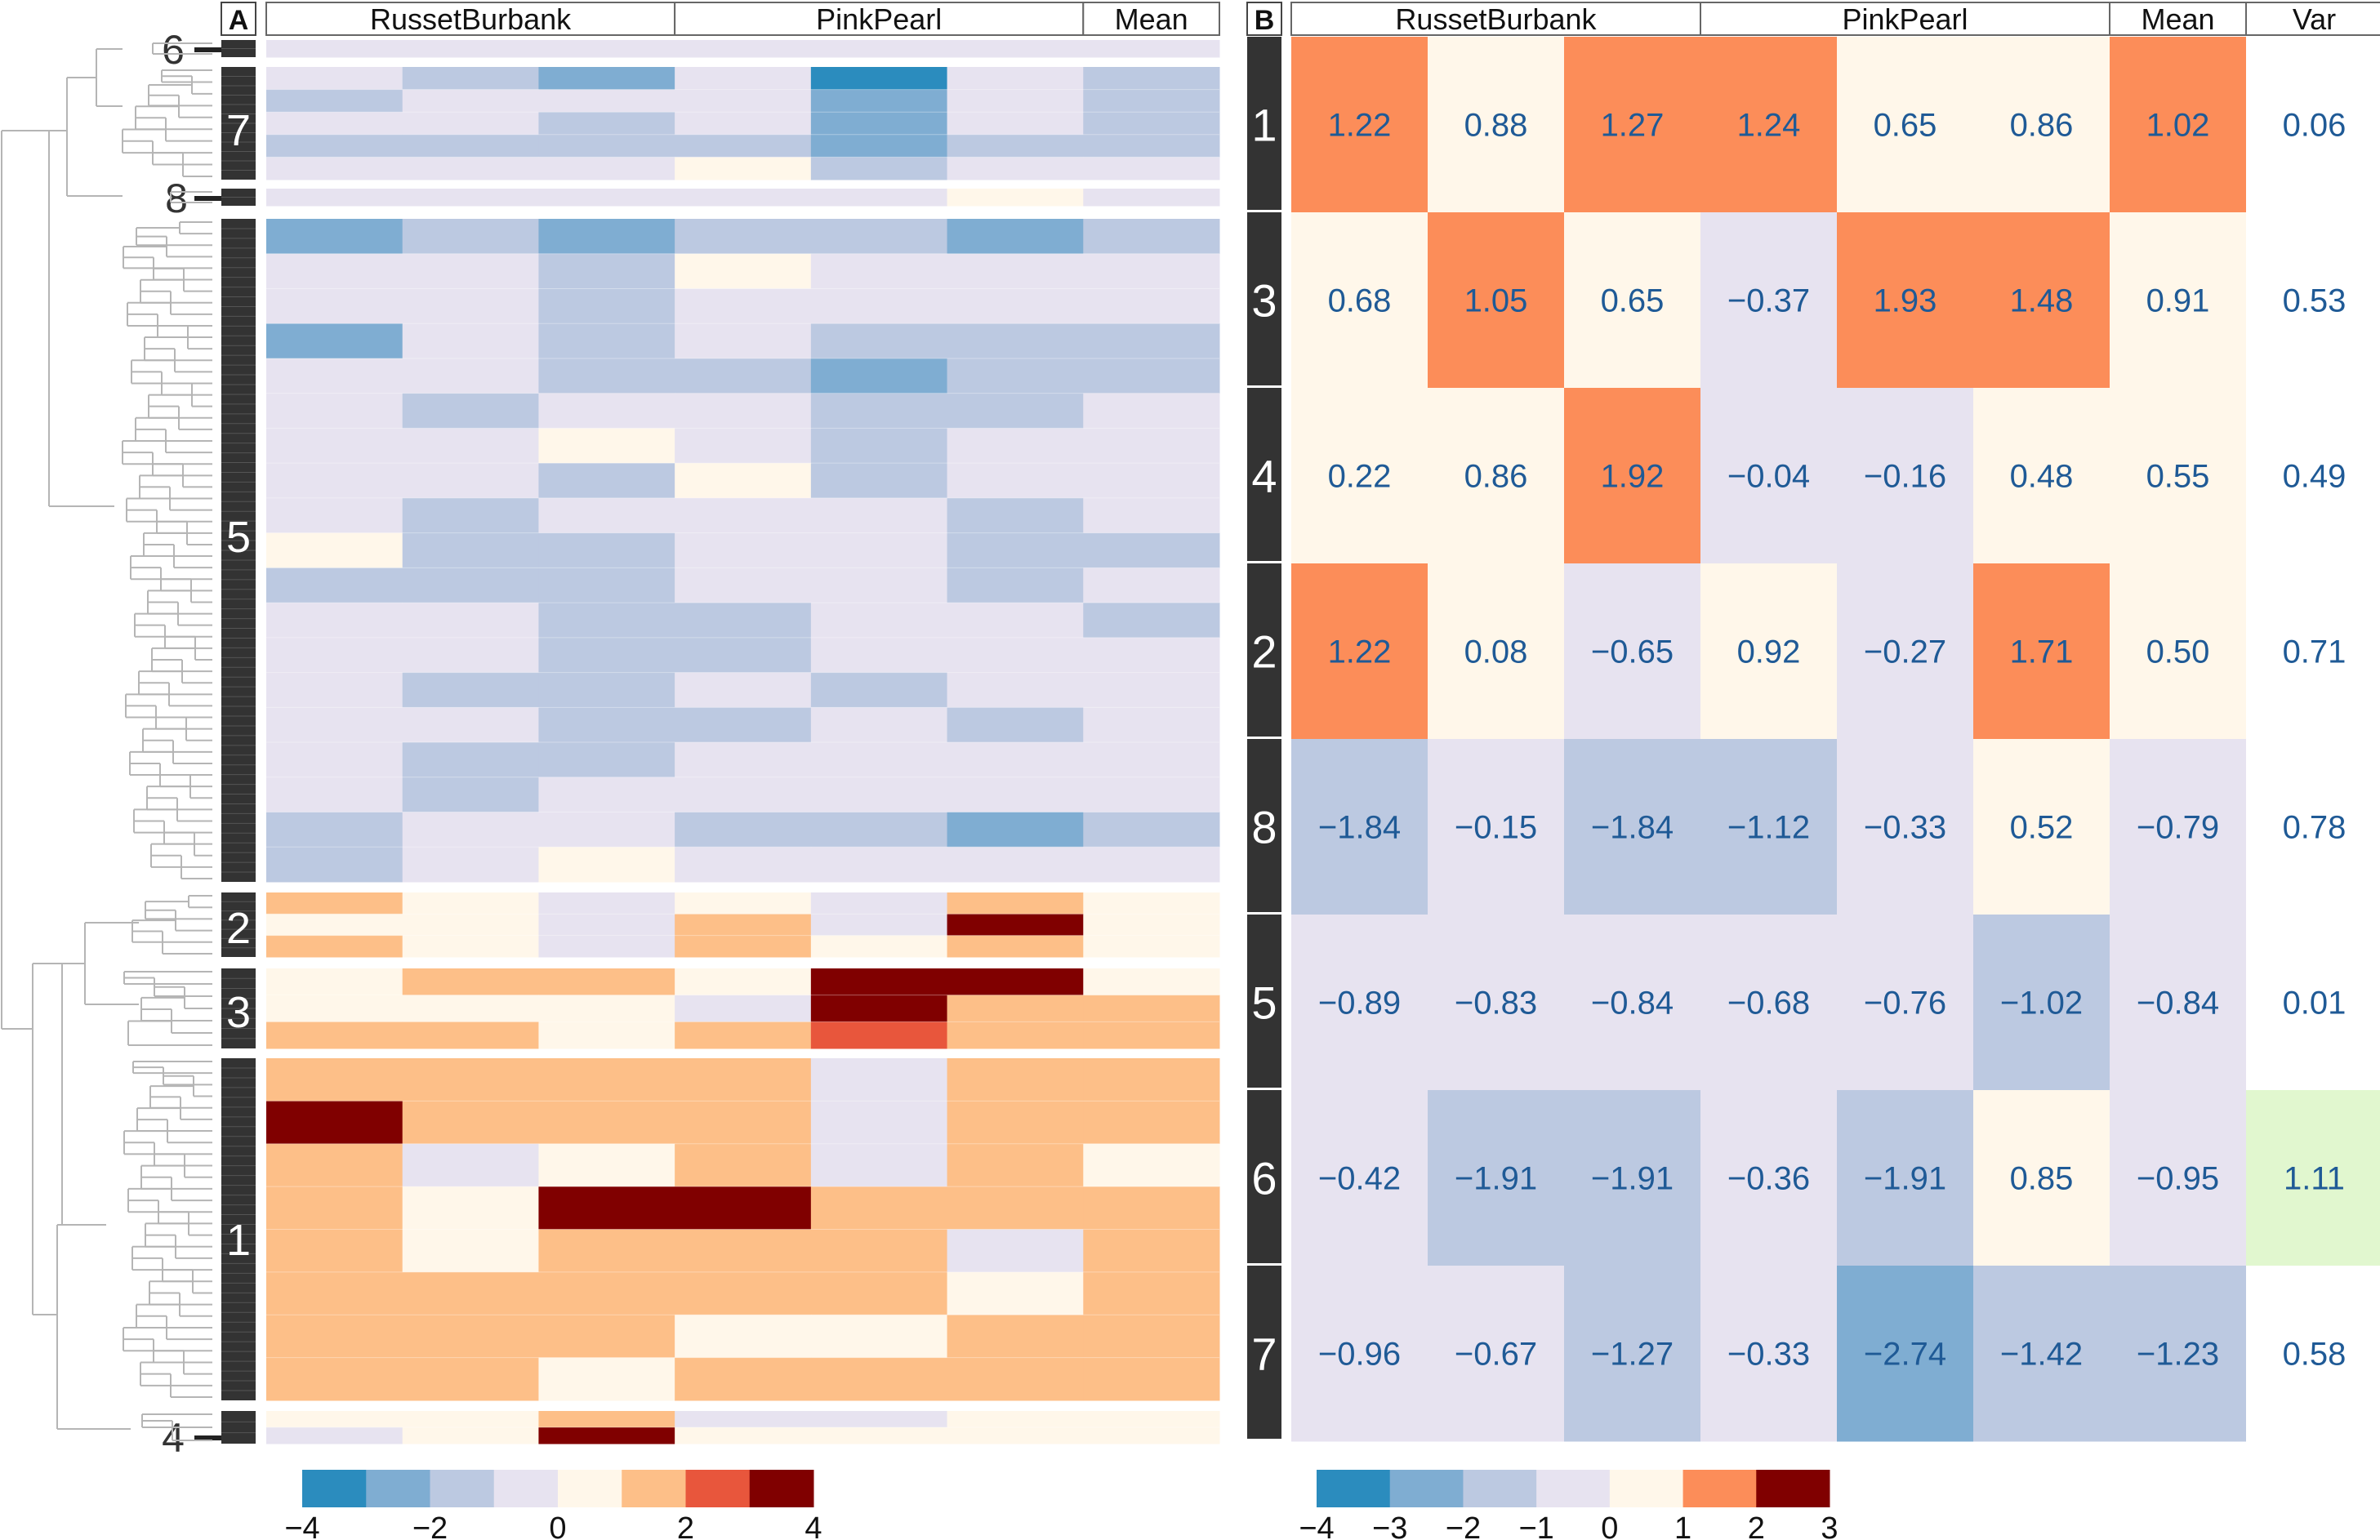 The image size is (2380, 1540). I want to click on cell-value-label: −1.84, so click(1360, 828).